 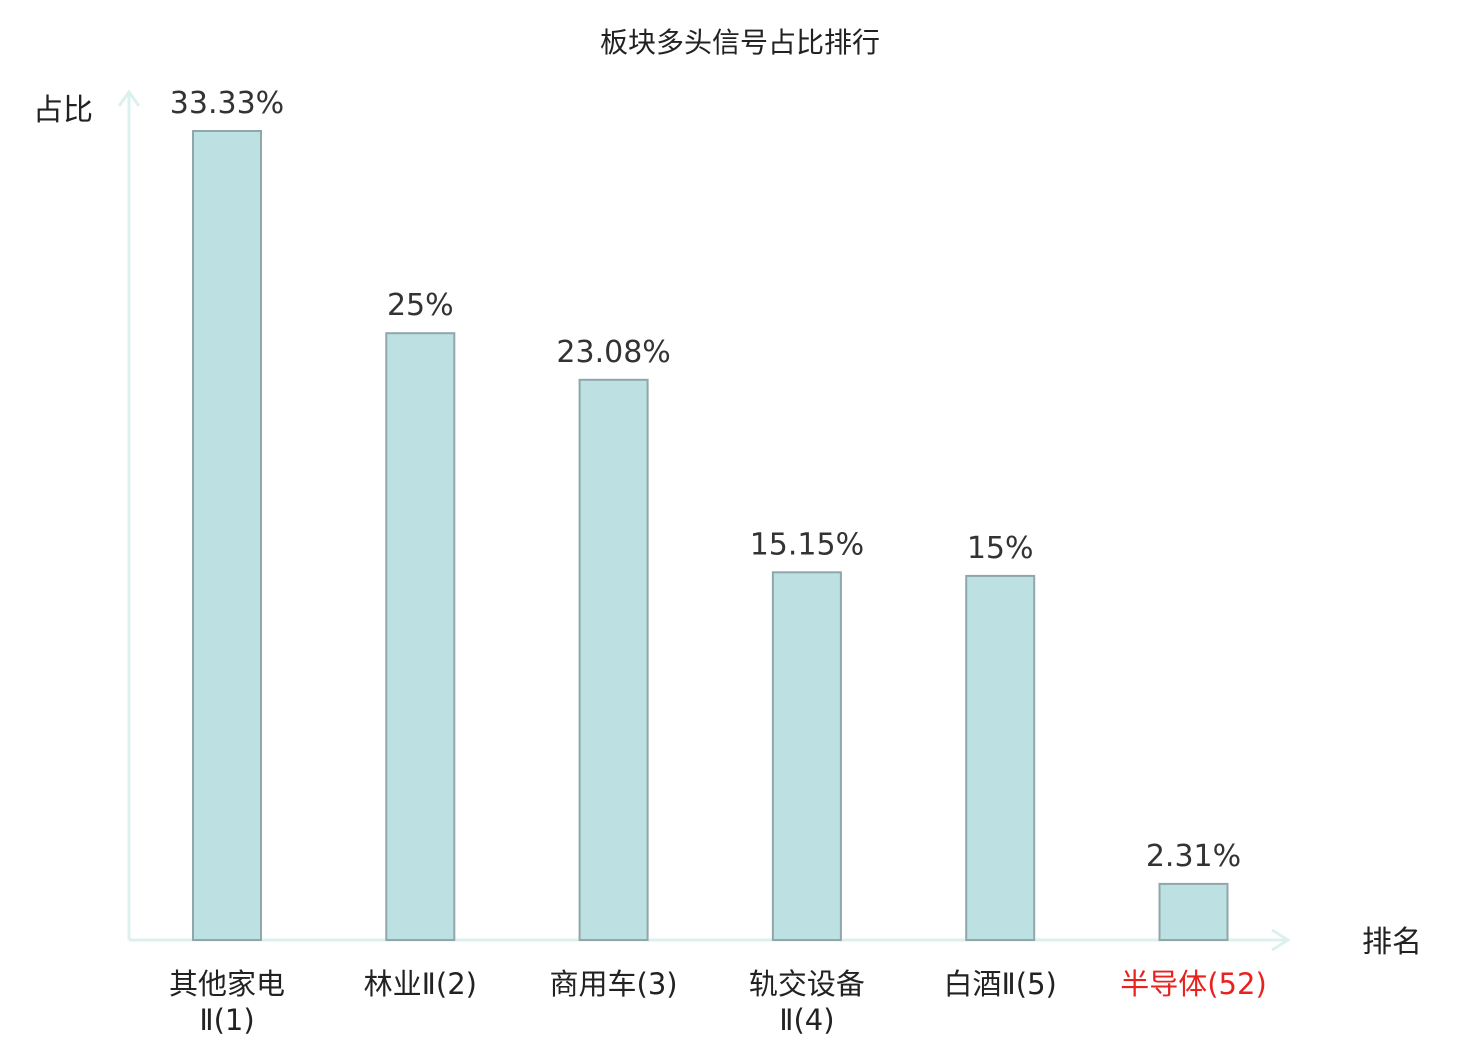 What do you see at coordinates (807, 544) in the screenshot?
I see `value-label-4: 15.15%` at bounding box center [807, 544].